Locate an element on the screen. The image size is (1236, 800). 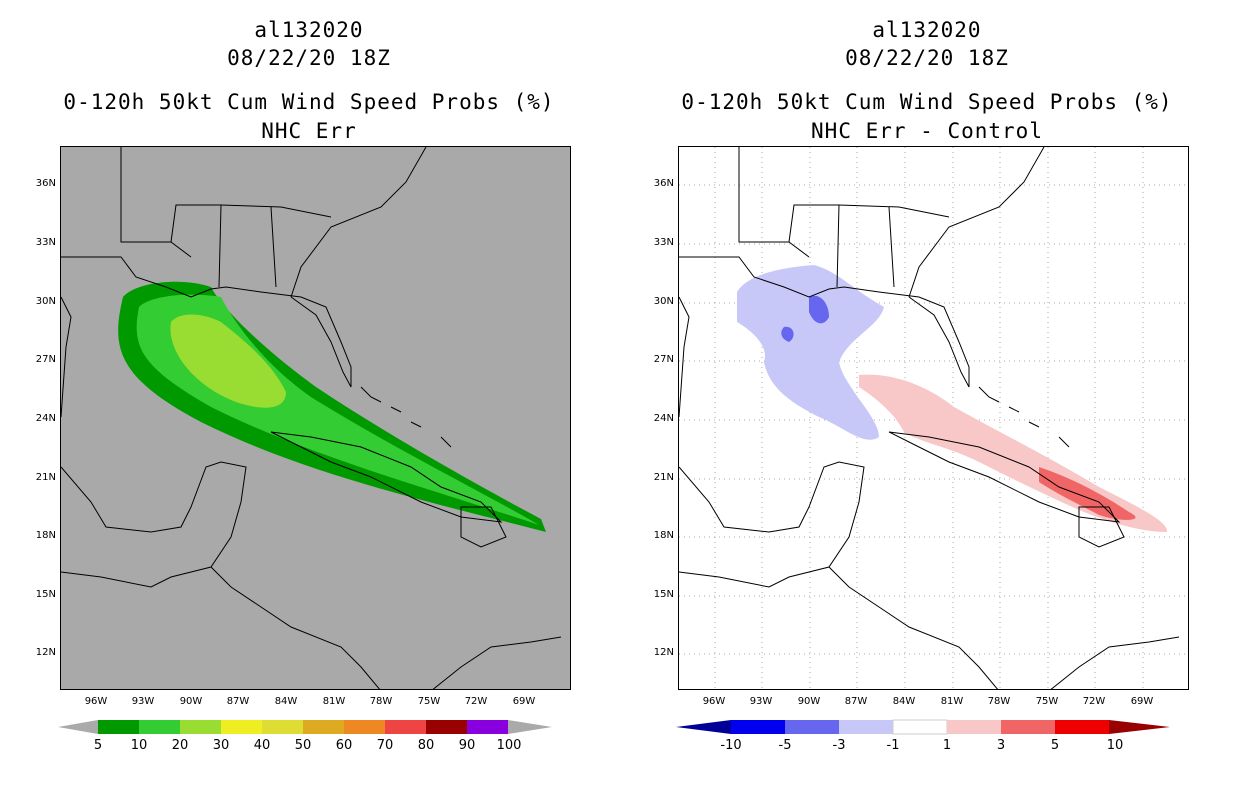
colorbar-label: 80 is located at coordinates (426, 745).